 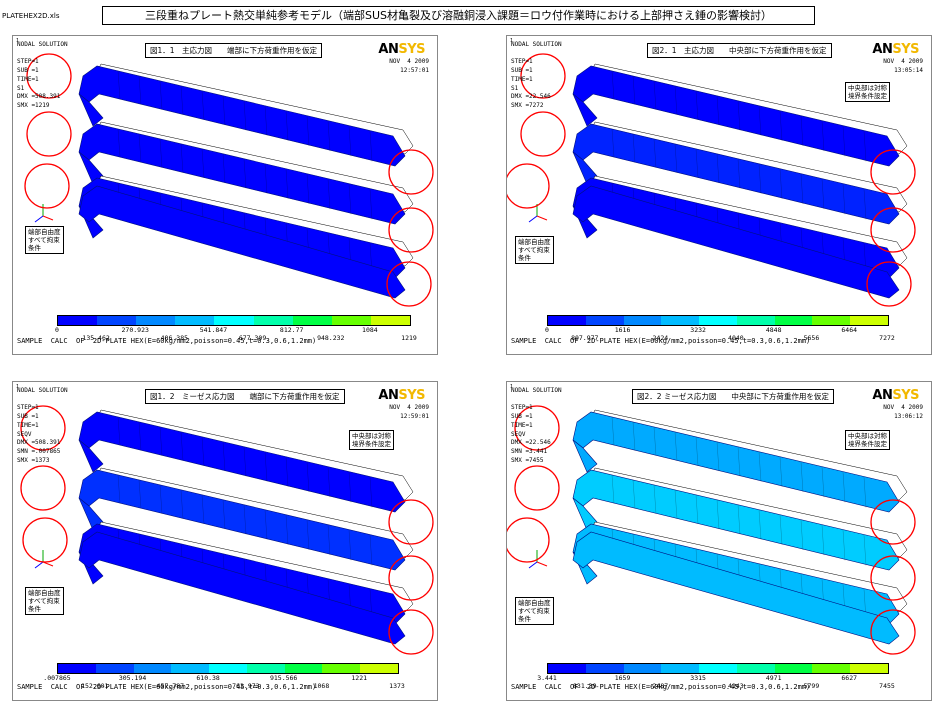 I want to click on legend-label: 915.566, so click(x=283, y=678).